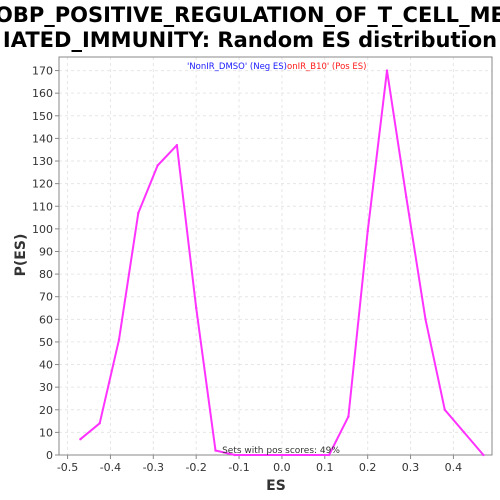 The width and height of the screenshot is (500, 500). I want to click on legend-pos-label: onIR_B10' (Pos ES), so click(327, 67).